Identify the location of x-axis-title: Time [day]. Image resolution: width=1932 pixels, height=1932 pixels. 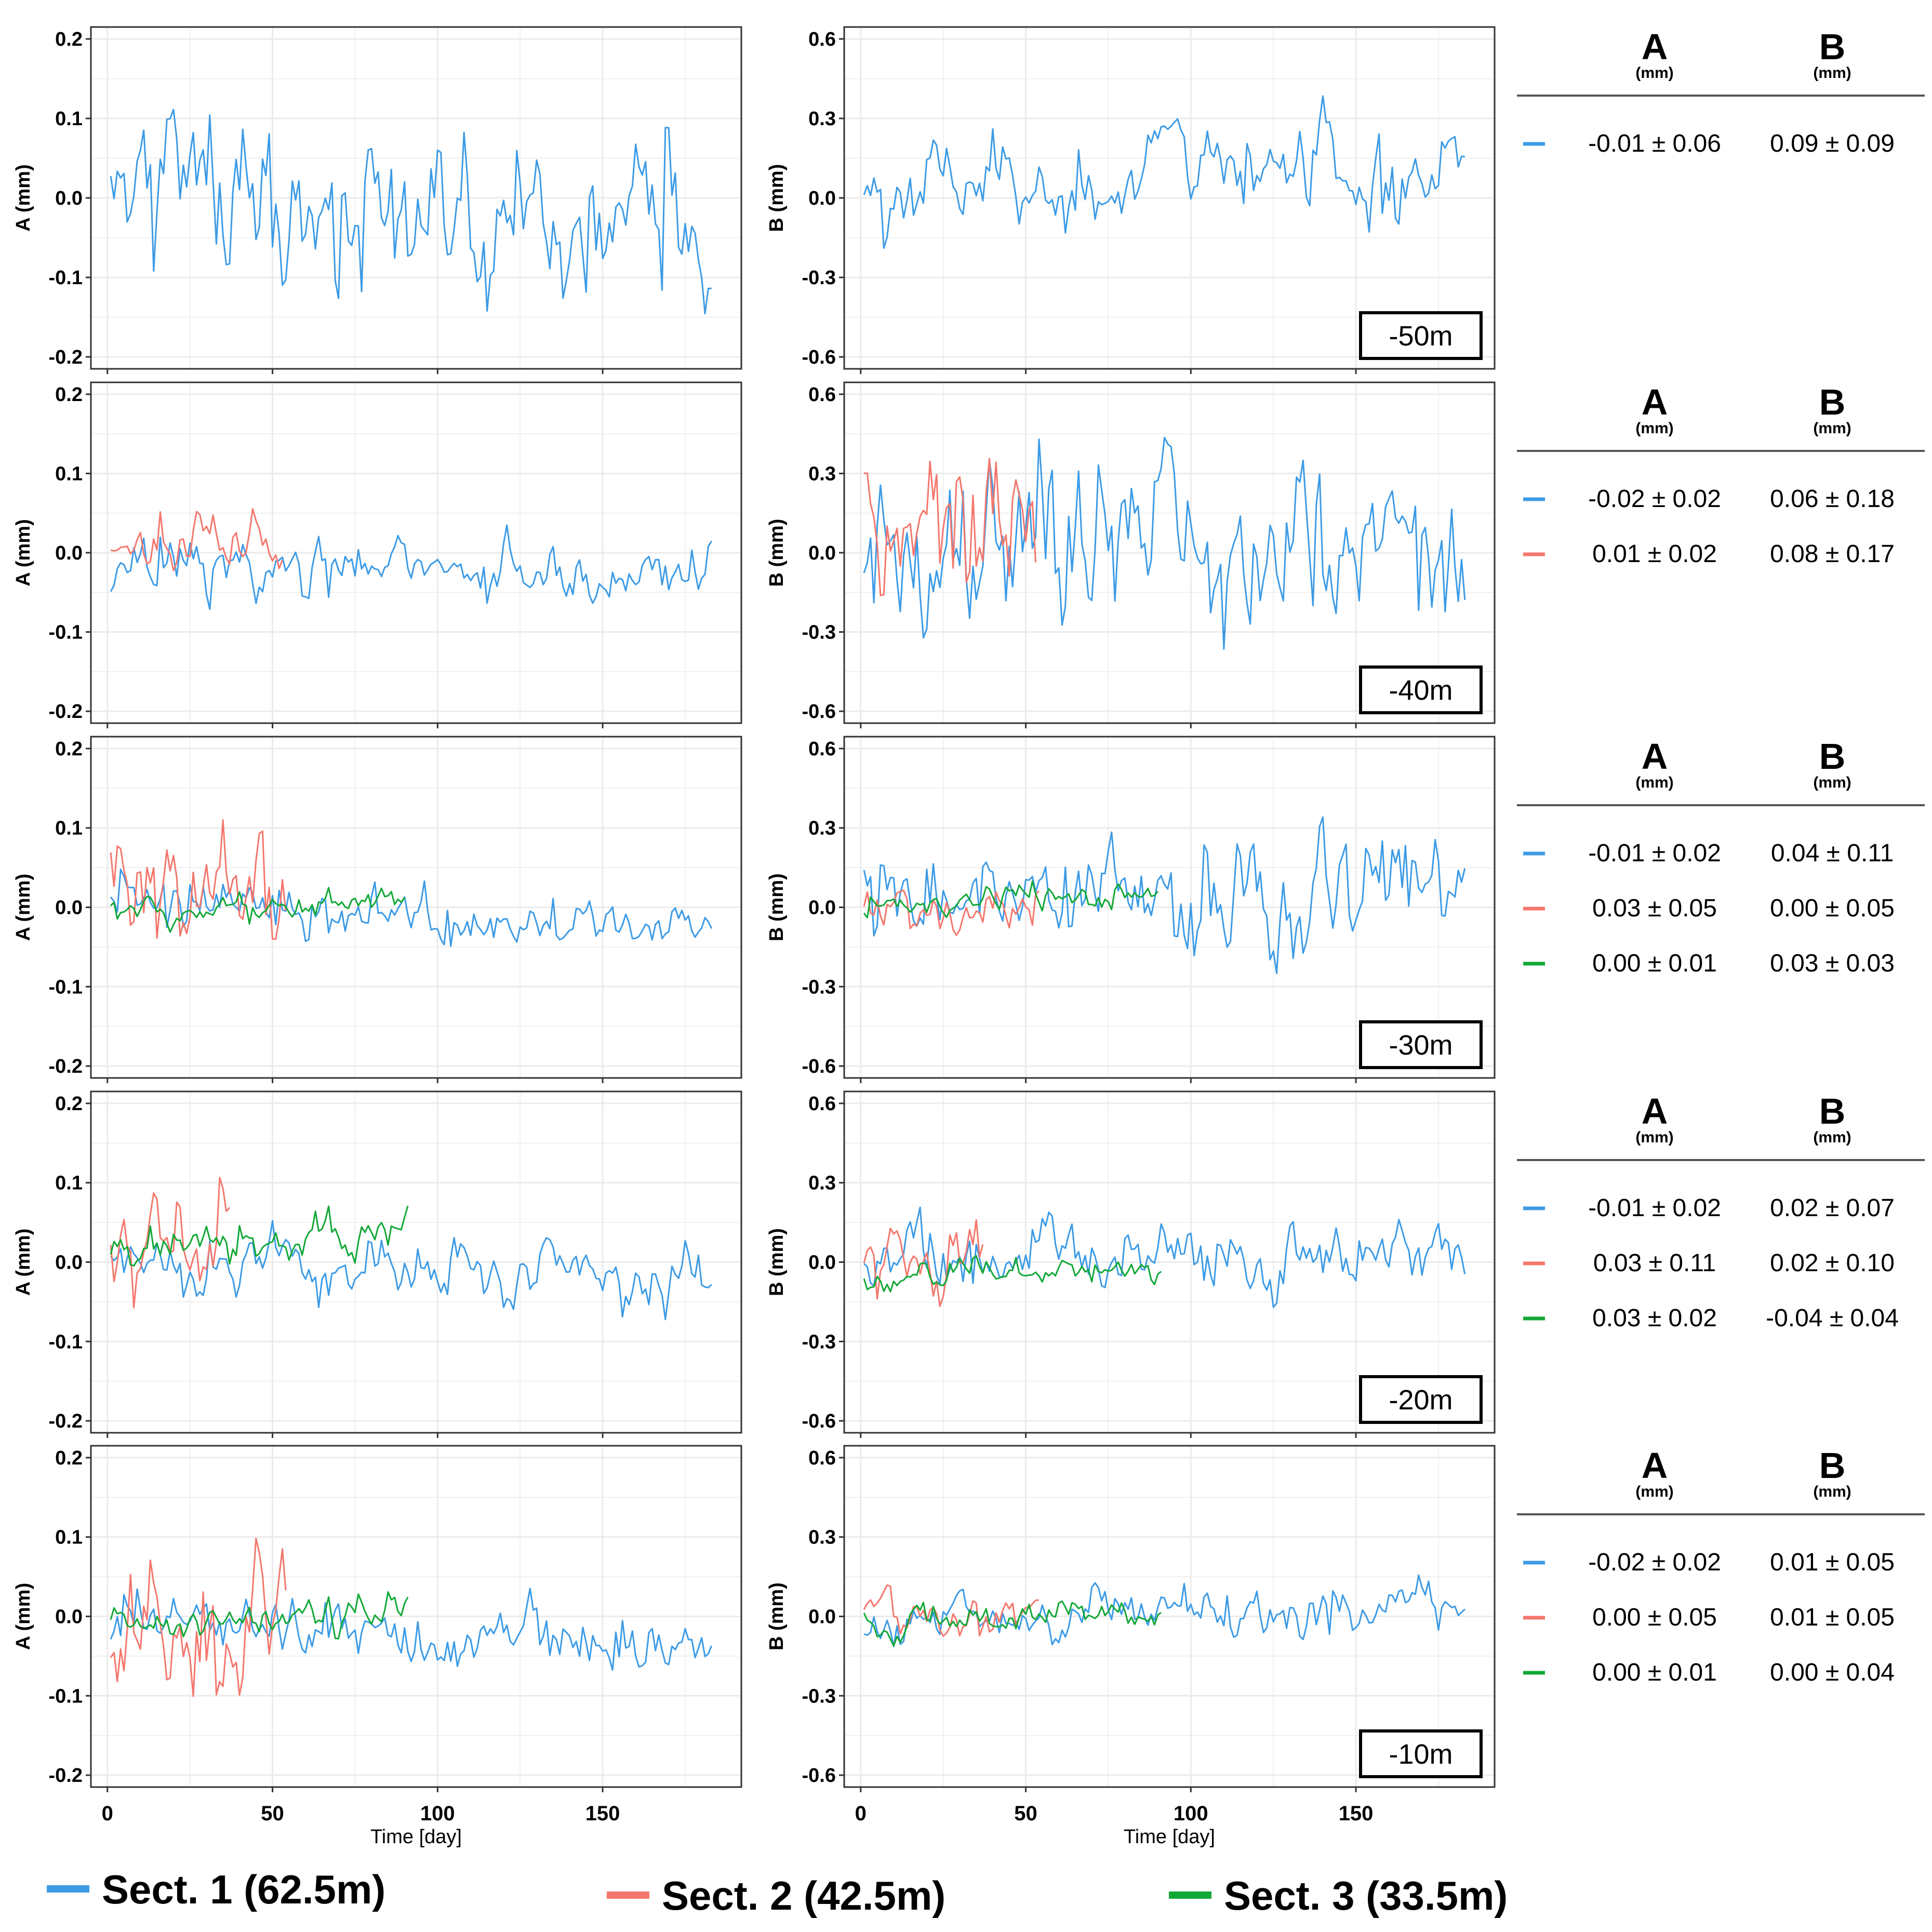
(416, 1837).